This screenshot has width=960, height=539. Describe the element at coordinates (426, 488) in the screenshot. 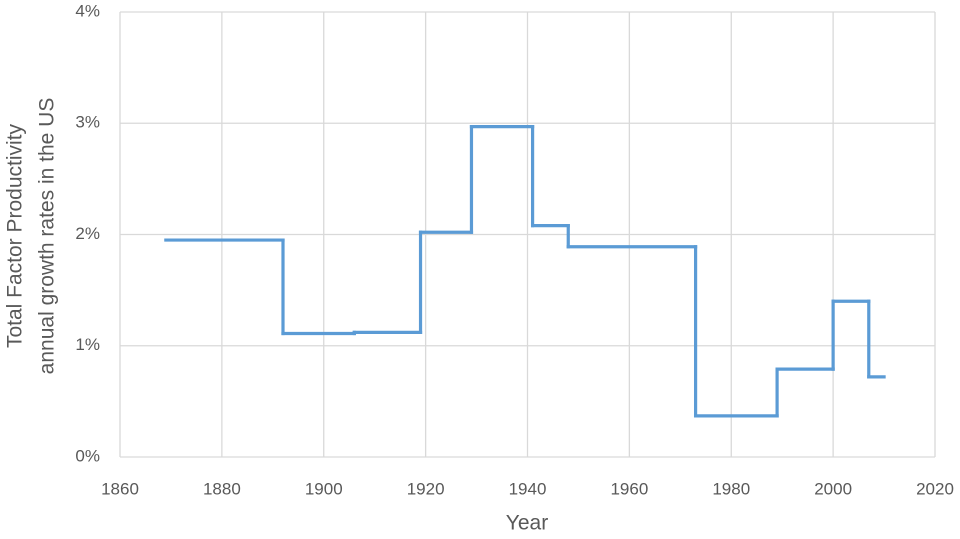

I see `x-tick-label: 1920` at that location.